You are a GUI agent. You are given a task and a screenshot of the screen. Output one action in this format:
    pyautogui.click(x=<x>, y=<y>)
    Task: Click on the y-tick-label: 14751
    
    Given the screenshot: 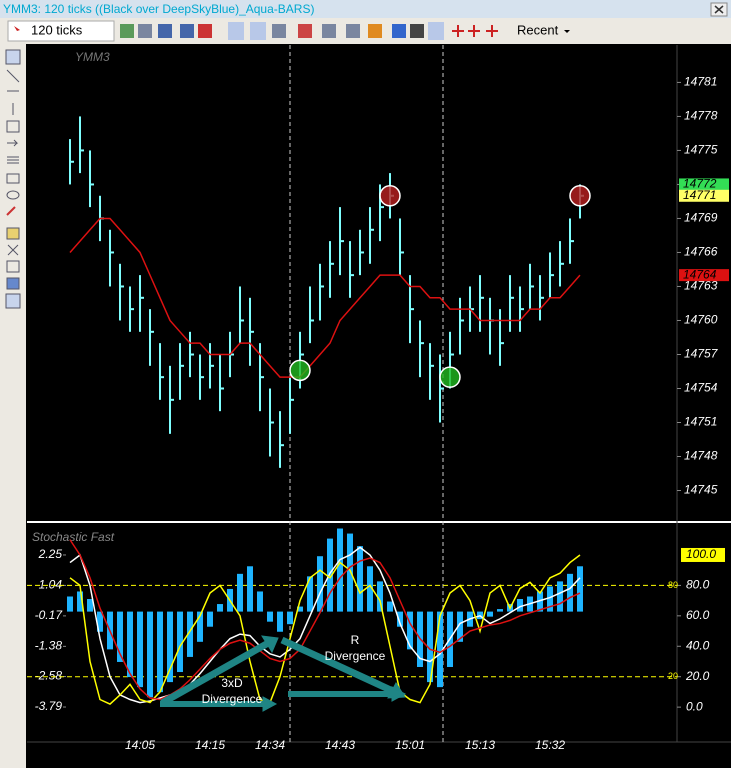 What is the action you would take?
    pyautogui.click(x=700, y=422)
    